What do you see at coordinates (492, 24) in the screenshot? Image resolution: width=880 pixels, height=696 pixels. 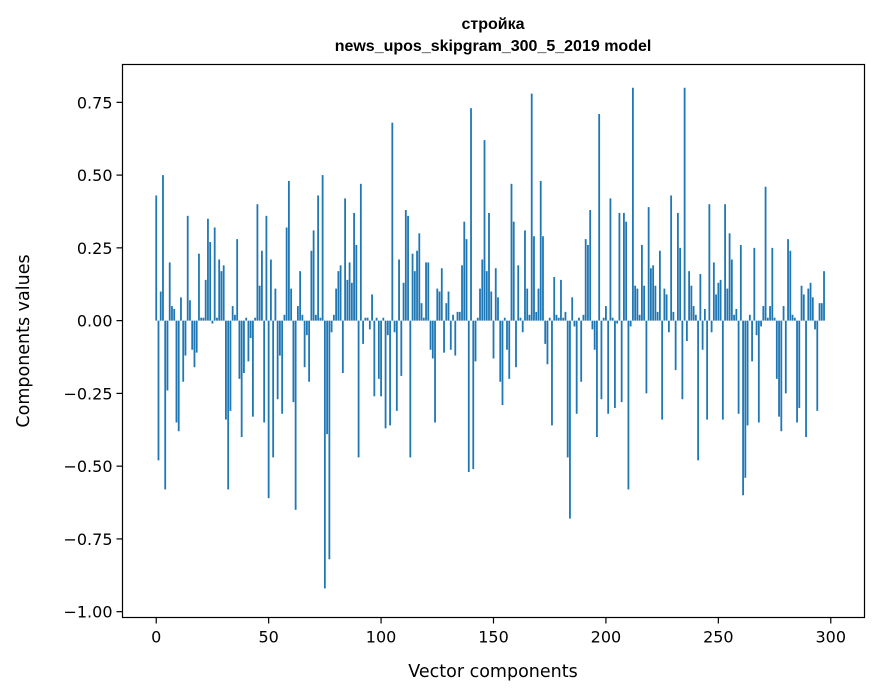 I see `chart-title: стройка` at bounding box center [492, 24].